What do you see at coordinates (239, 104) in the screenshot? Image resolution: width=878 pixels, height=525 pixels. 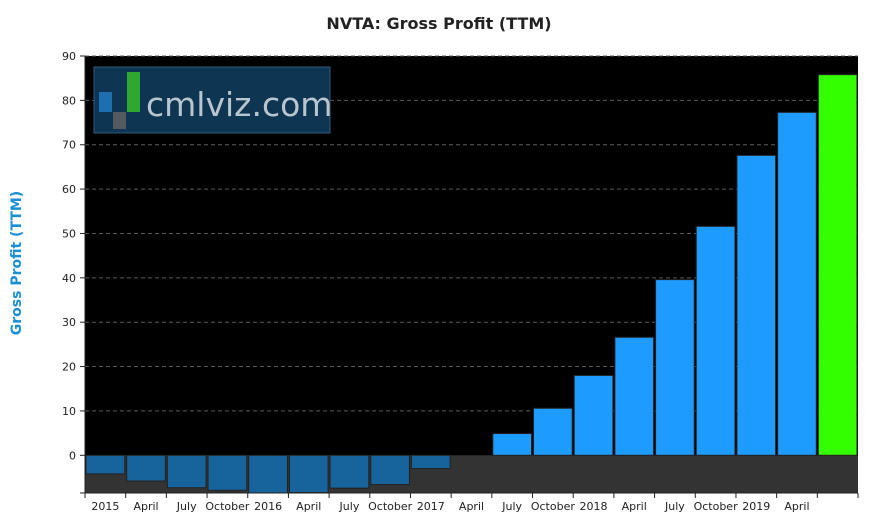 I see `watermark-text: cmlviz.com` at bounding box center [239, 104].